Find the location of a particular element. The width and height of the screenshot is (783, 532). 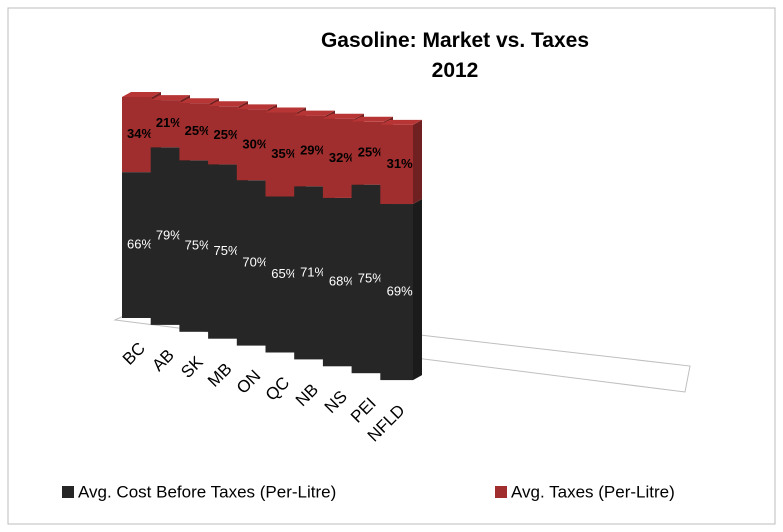

data-label: 71% is located at coordinates (313, 271).